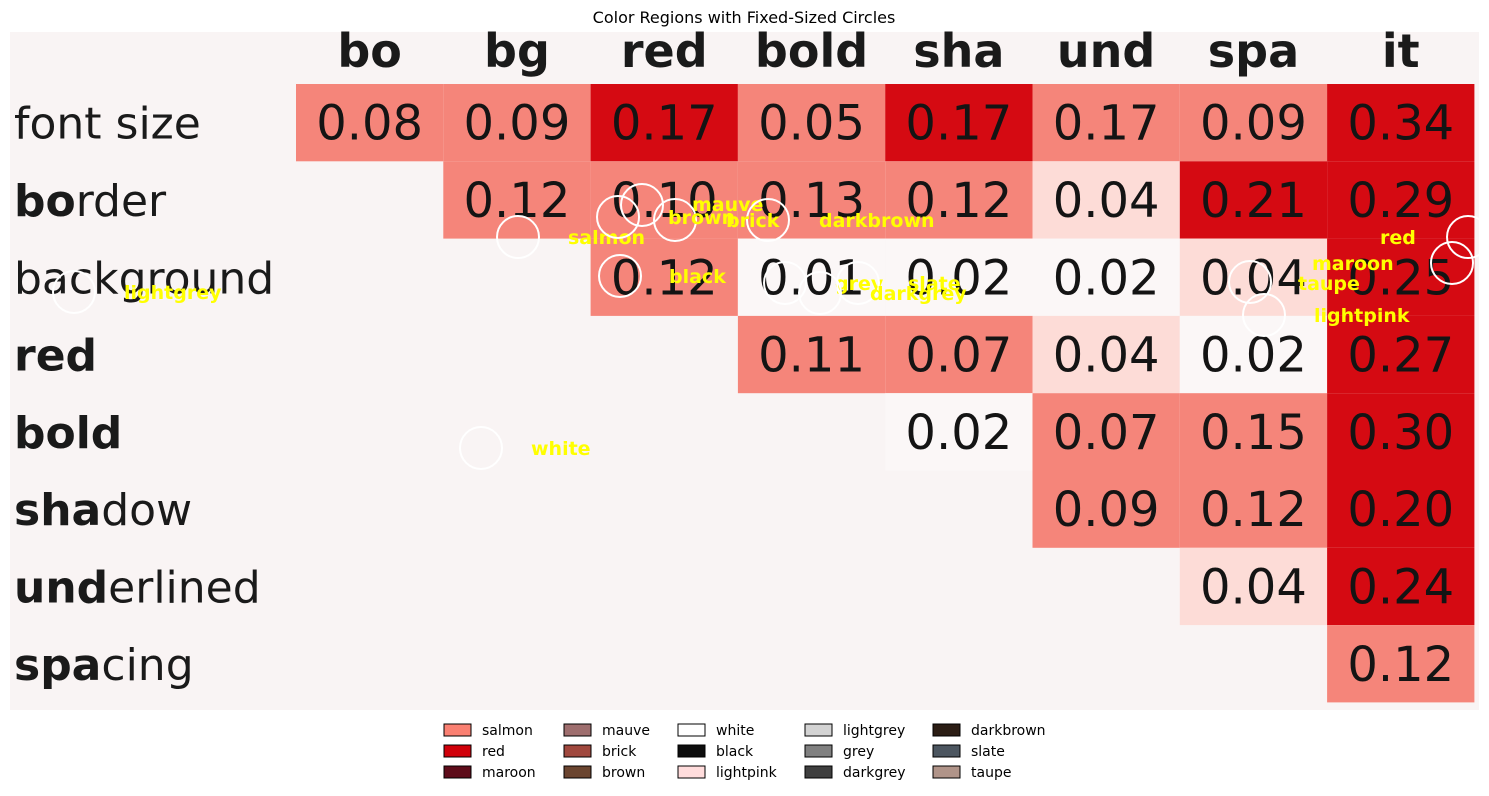  Describe the element at coordinates (664, 51) in the screenshot. I see `column-header: red` at that location.